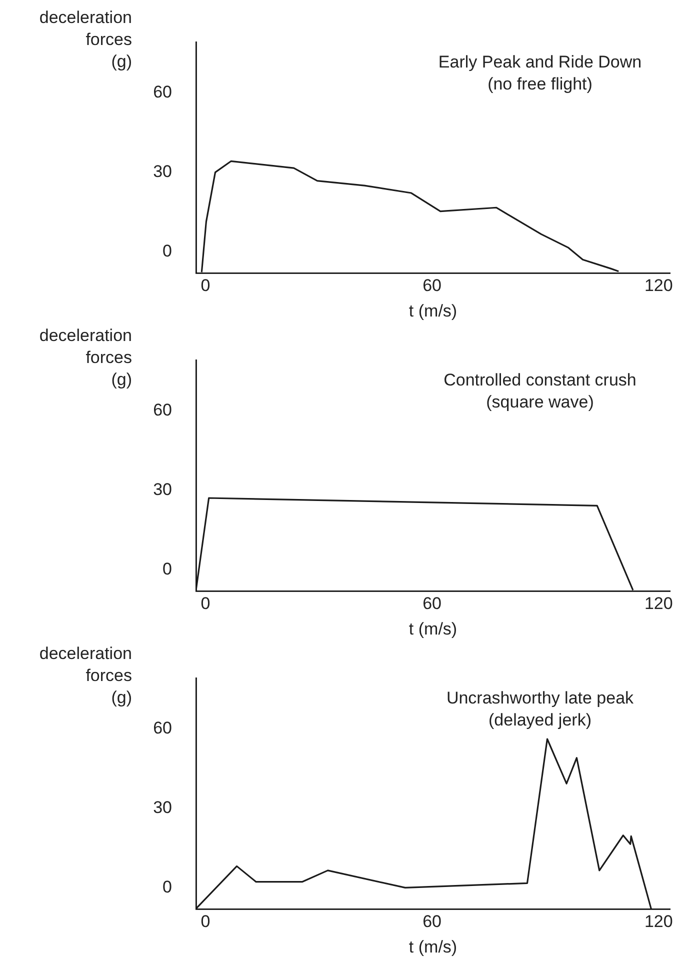  I want to click on text: Early Peak and Ride Down (no free flight), so click(540, 73).